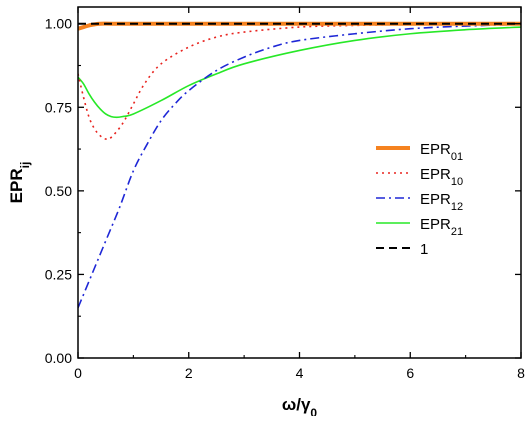 The height and width of the screenshot is (421, 526). What do you see at coordinates (521, 373) in the screenshot?
I see `x-tick-label: 8` at bounding box center [521, 373].